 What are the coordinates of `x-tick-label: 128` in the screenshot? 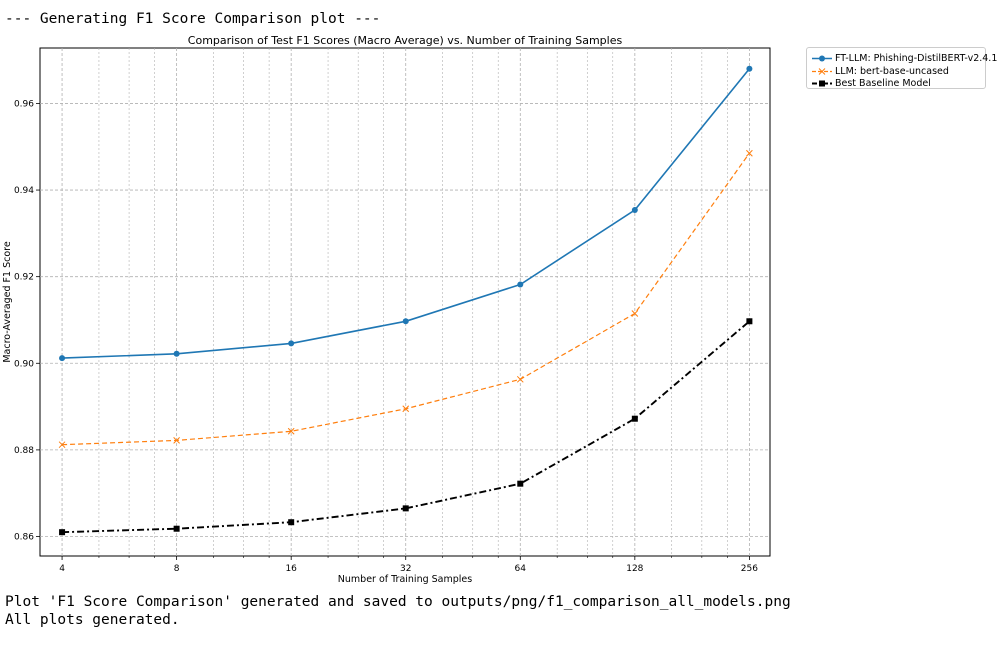 It's located at (634, 569).